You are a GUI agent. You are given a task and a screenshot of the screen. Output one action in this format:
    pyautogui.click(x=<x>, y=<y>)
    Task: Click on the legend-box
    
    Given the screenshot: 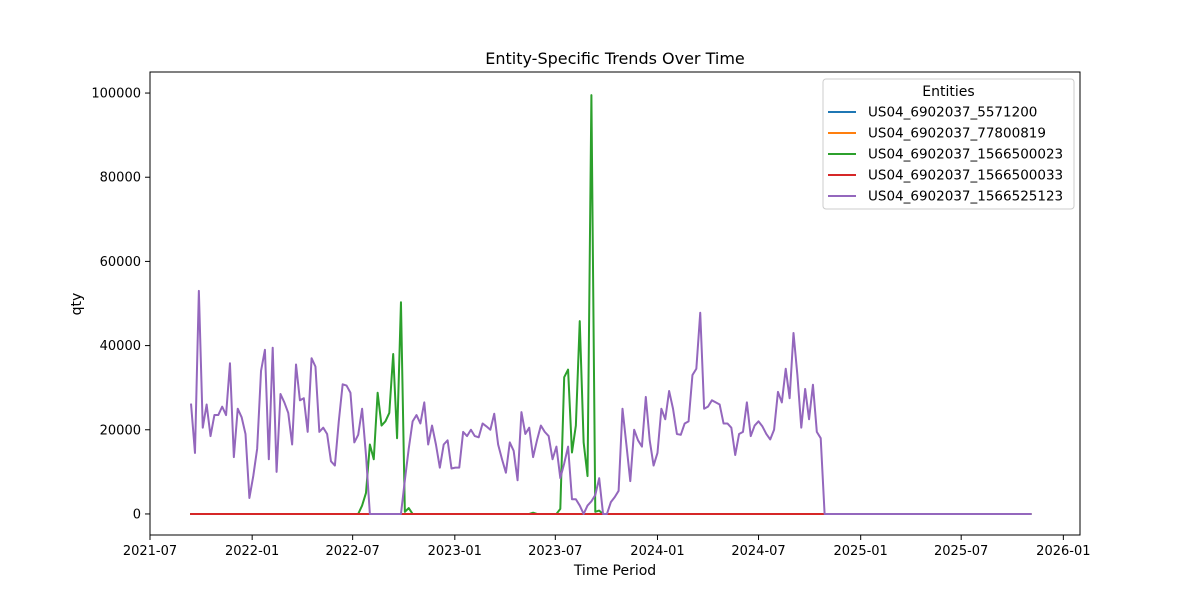 What is the action you would take?
    pyautogui.click(x=948, y=144)
    